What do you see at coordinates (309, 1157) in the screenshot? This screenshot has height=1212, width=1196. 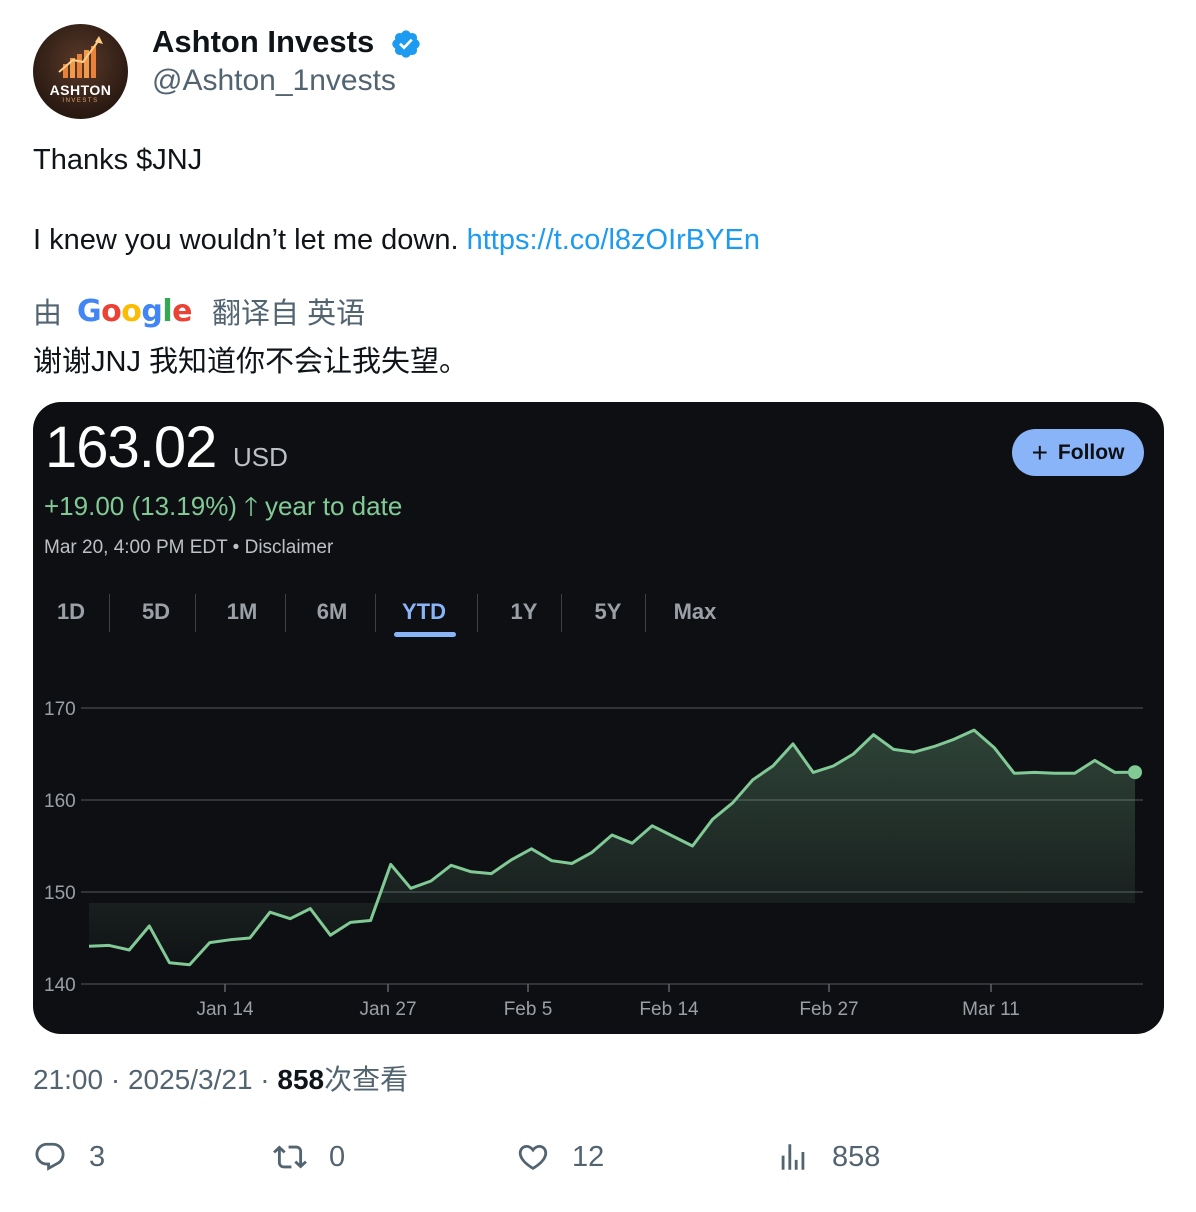 I see `retweet-button: 0` at bounding box center [309, 1157].